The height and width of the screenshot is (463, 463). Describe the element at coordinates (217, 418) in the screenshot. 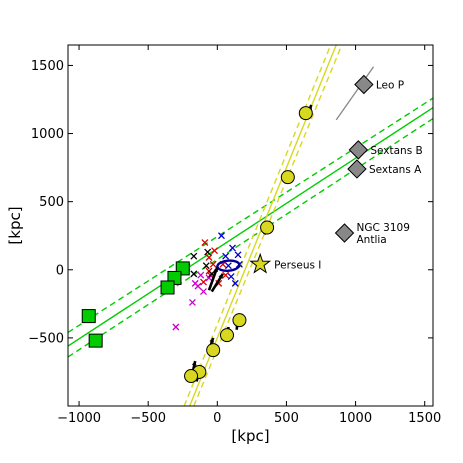

I see `x-tick-label: 0` at that location.